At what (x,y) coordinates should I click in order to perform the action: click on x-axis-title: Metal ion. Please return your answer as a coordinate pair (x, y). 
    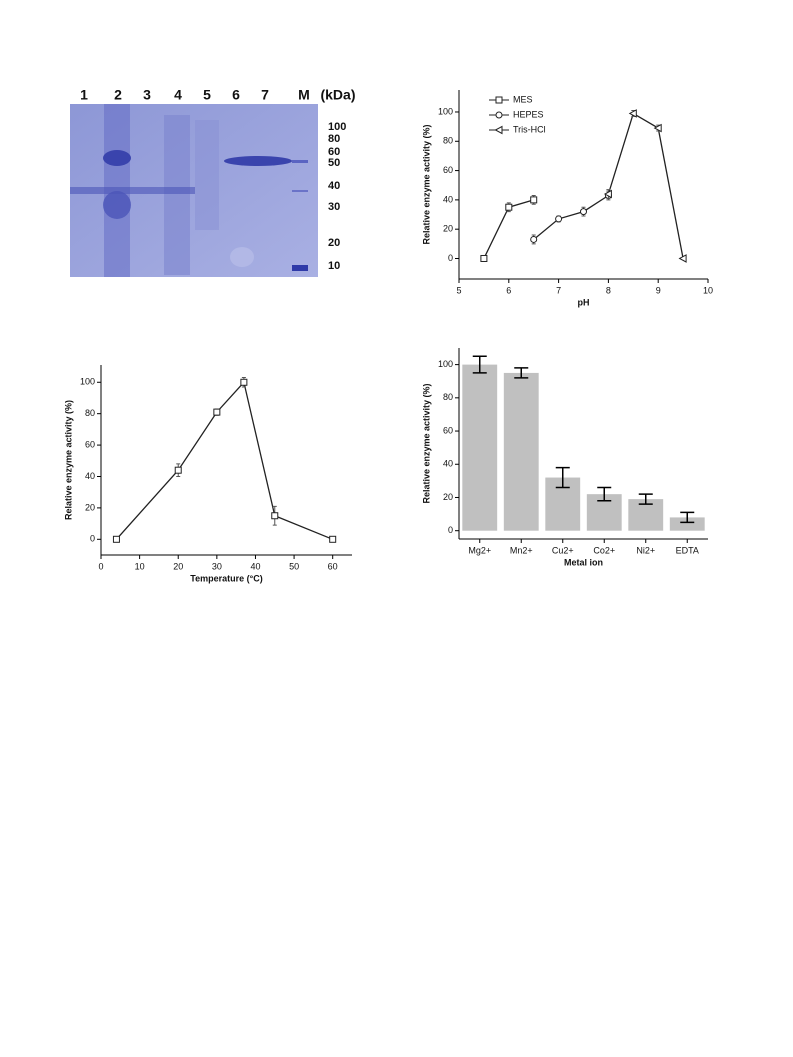
    Looking at the image, I should click on (583, 562).